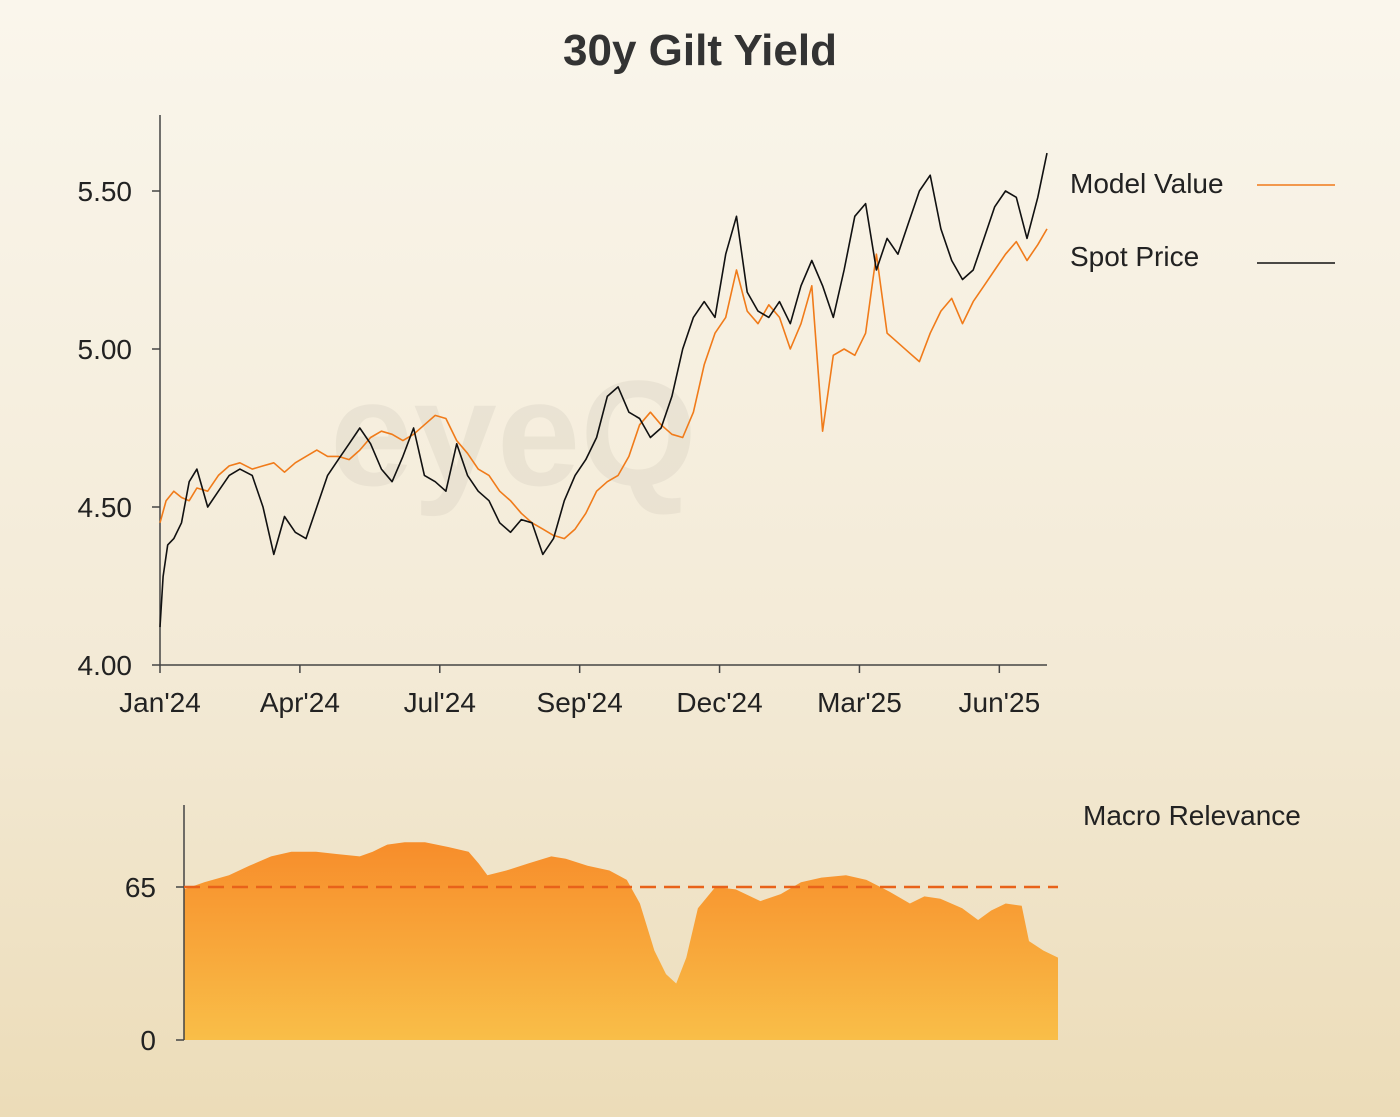 This screenshot has width=1400, height=1117. Describe the element at coordinates (1134, 256) in the screenshot. I see `legend-label-spot: Spot Price` at that location.